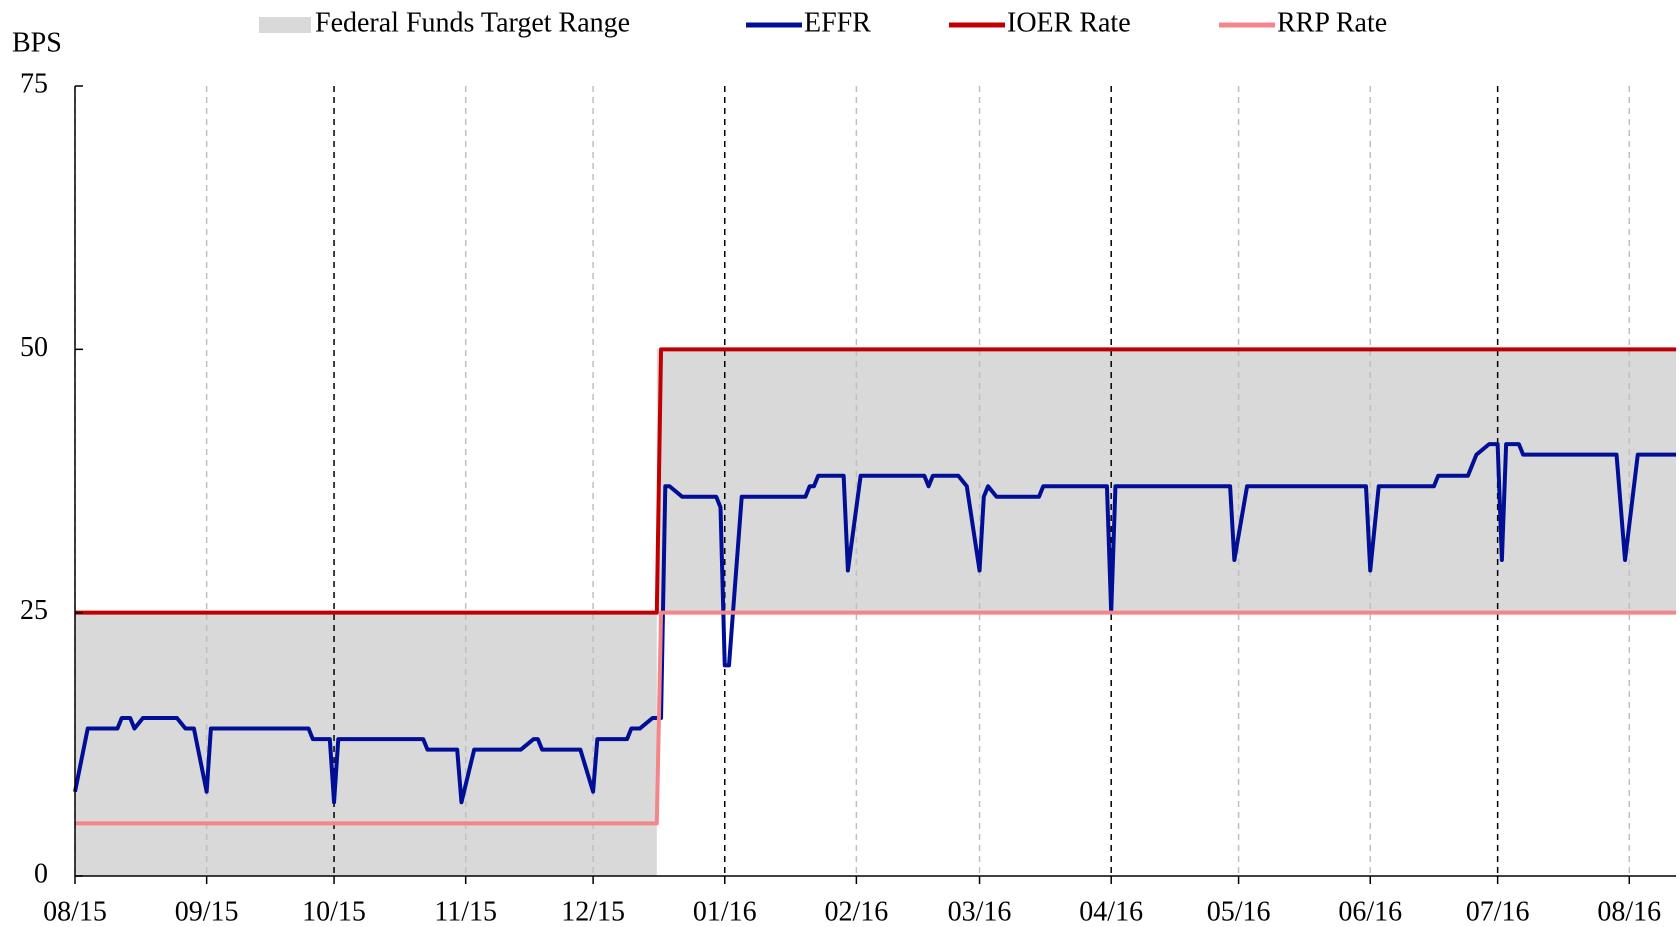 This screenshot has height=927, width=1679. Describe the element at coordinates (1498, 911) in the screenshot. I see `x-tick-label: 07/16` at that location.